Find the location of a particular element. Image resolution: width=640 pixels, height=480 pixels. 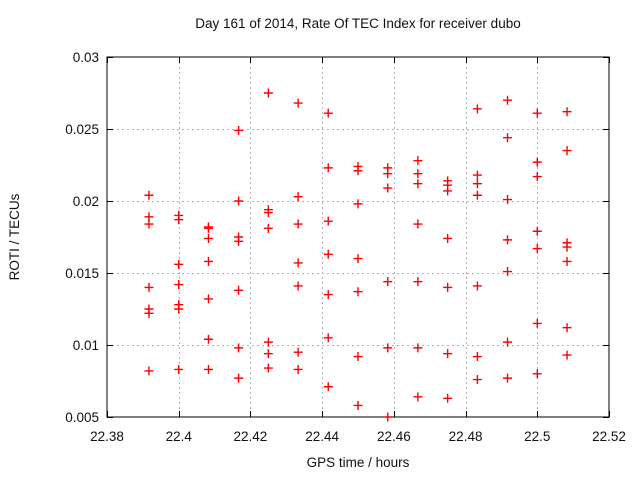

y-tick-label: 0.02 is located at coordinates (86, 201).